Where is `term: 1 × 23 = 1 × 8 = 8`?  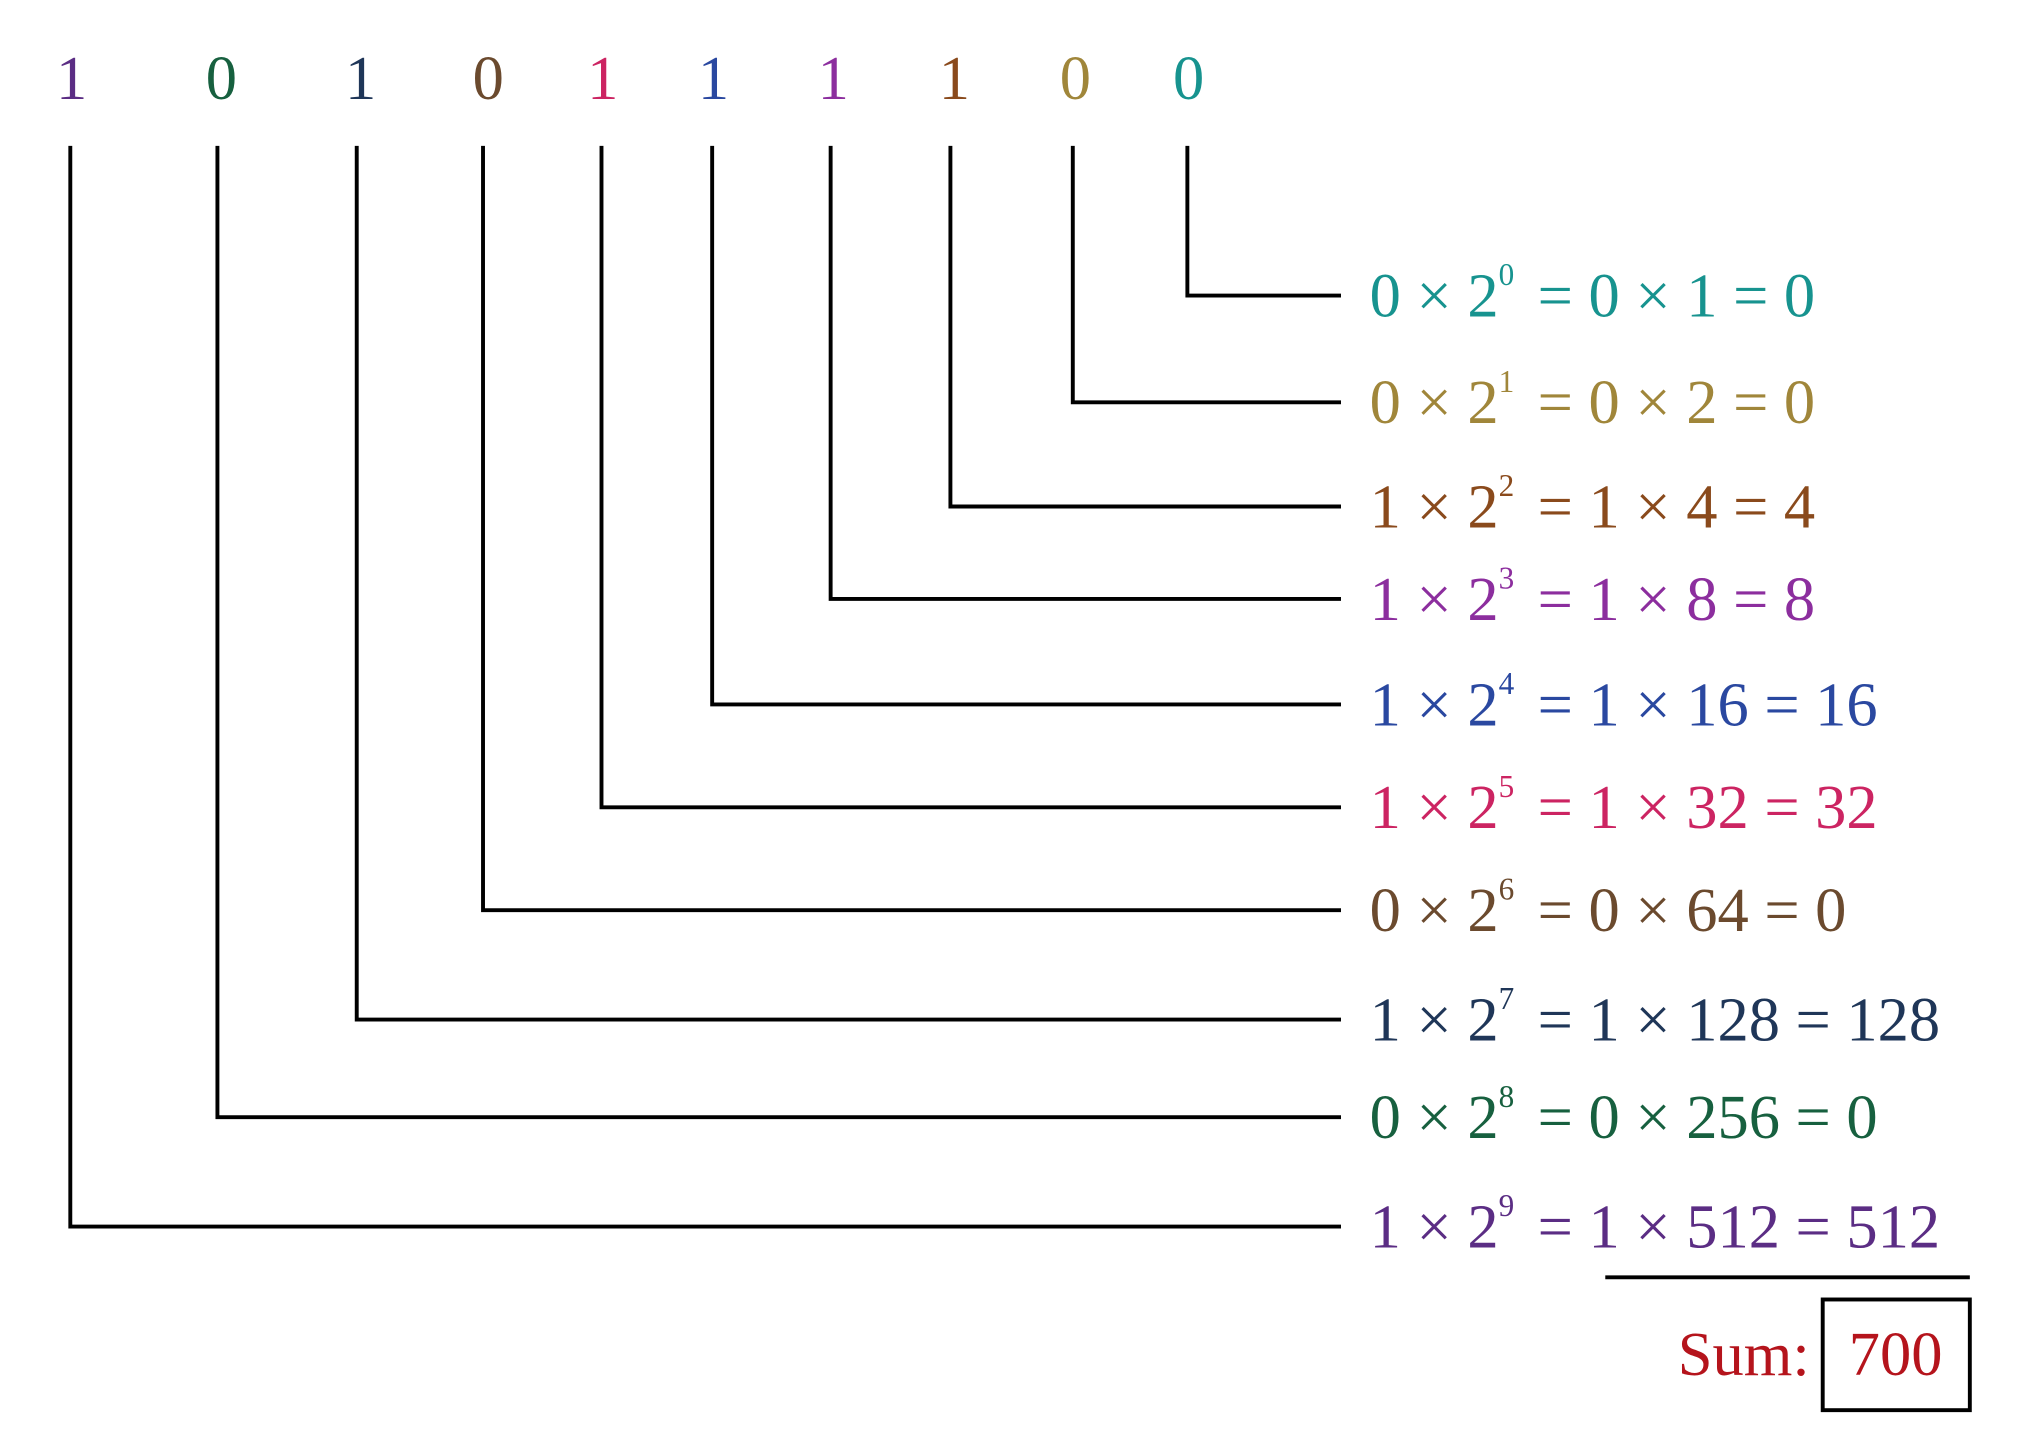
term: 1 × 23 = 1 × 8 = 8 is located at coordinates (1593, 597).